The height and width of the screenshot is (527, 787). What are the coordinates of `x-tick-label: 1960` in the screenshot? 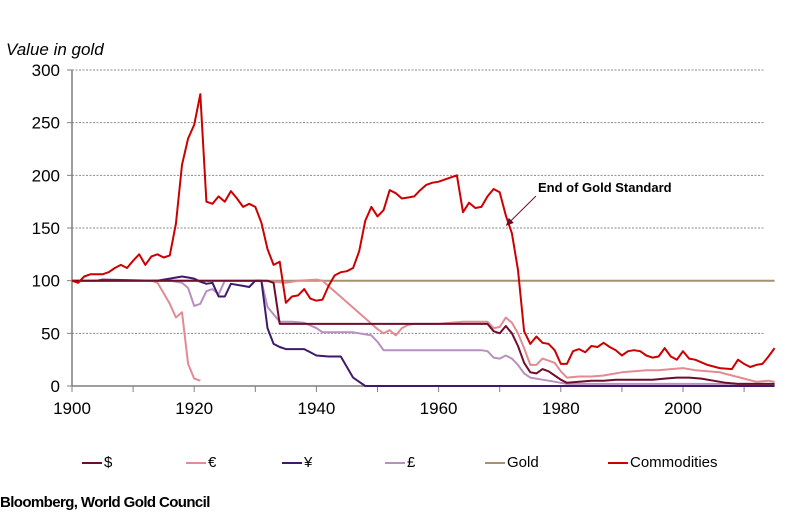 It's located at (439, 408).